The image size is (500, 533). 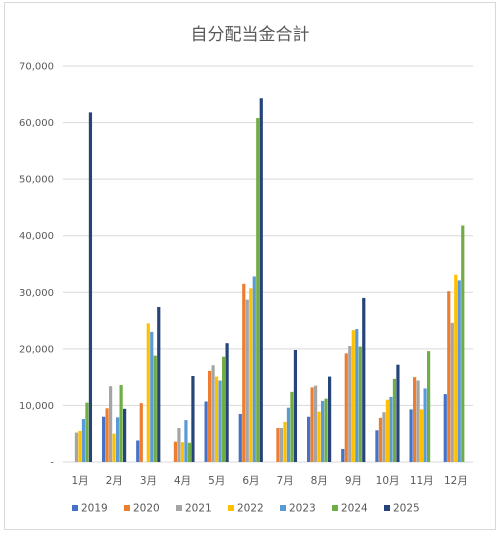 I want to click on bar-2023-3月, so click(x=152, y=396).